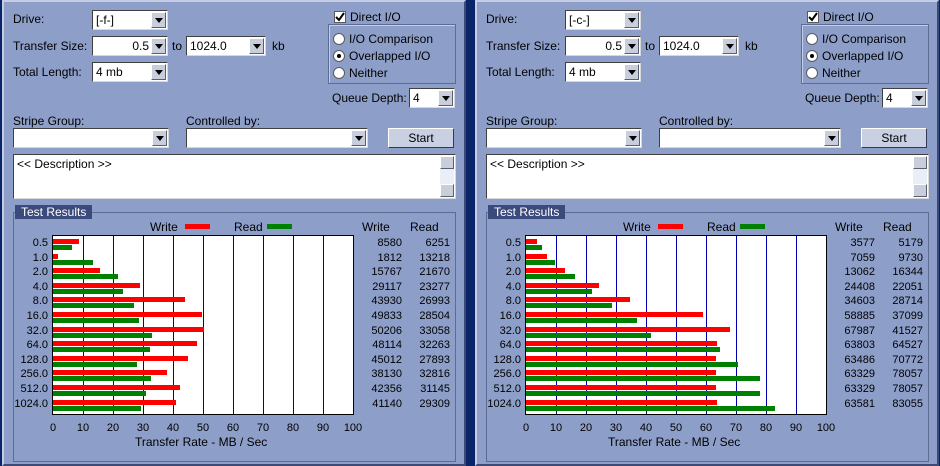  What do you see at coordinates (889, 98) in the screenshot?
I see `queue-depth-select-value: 4` at bounding box center [889, 98].